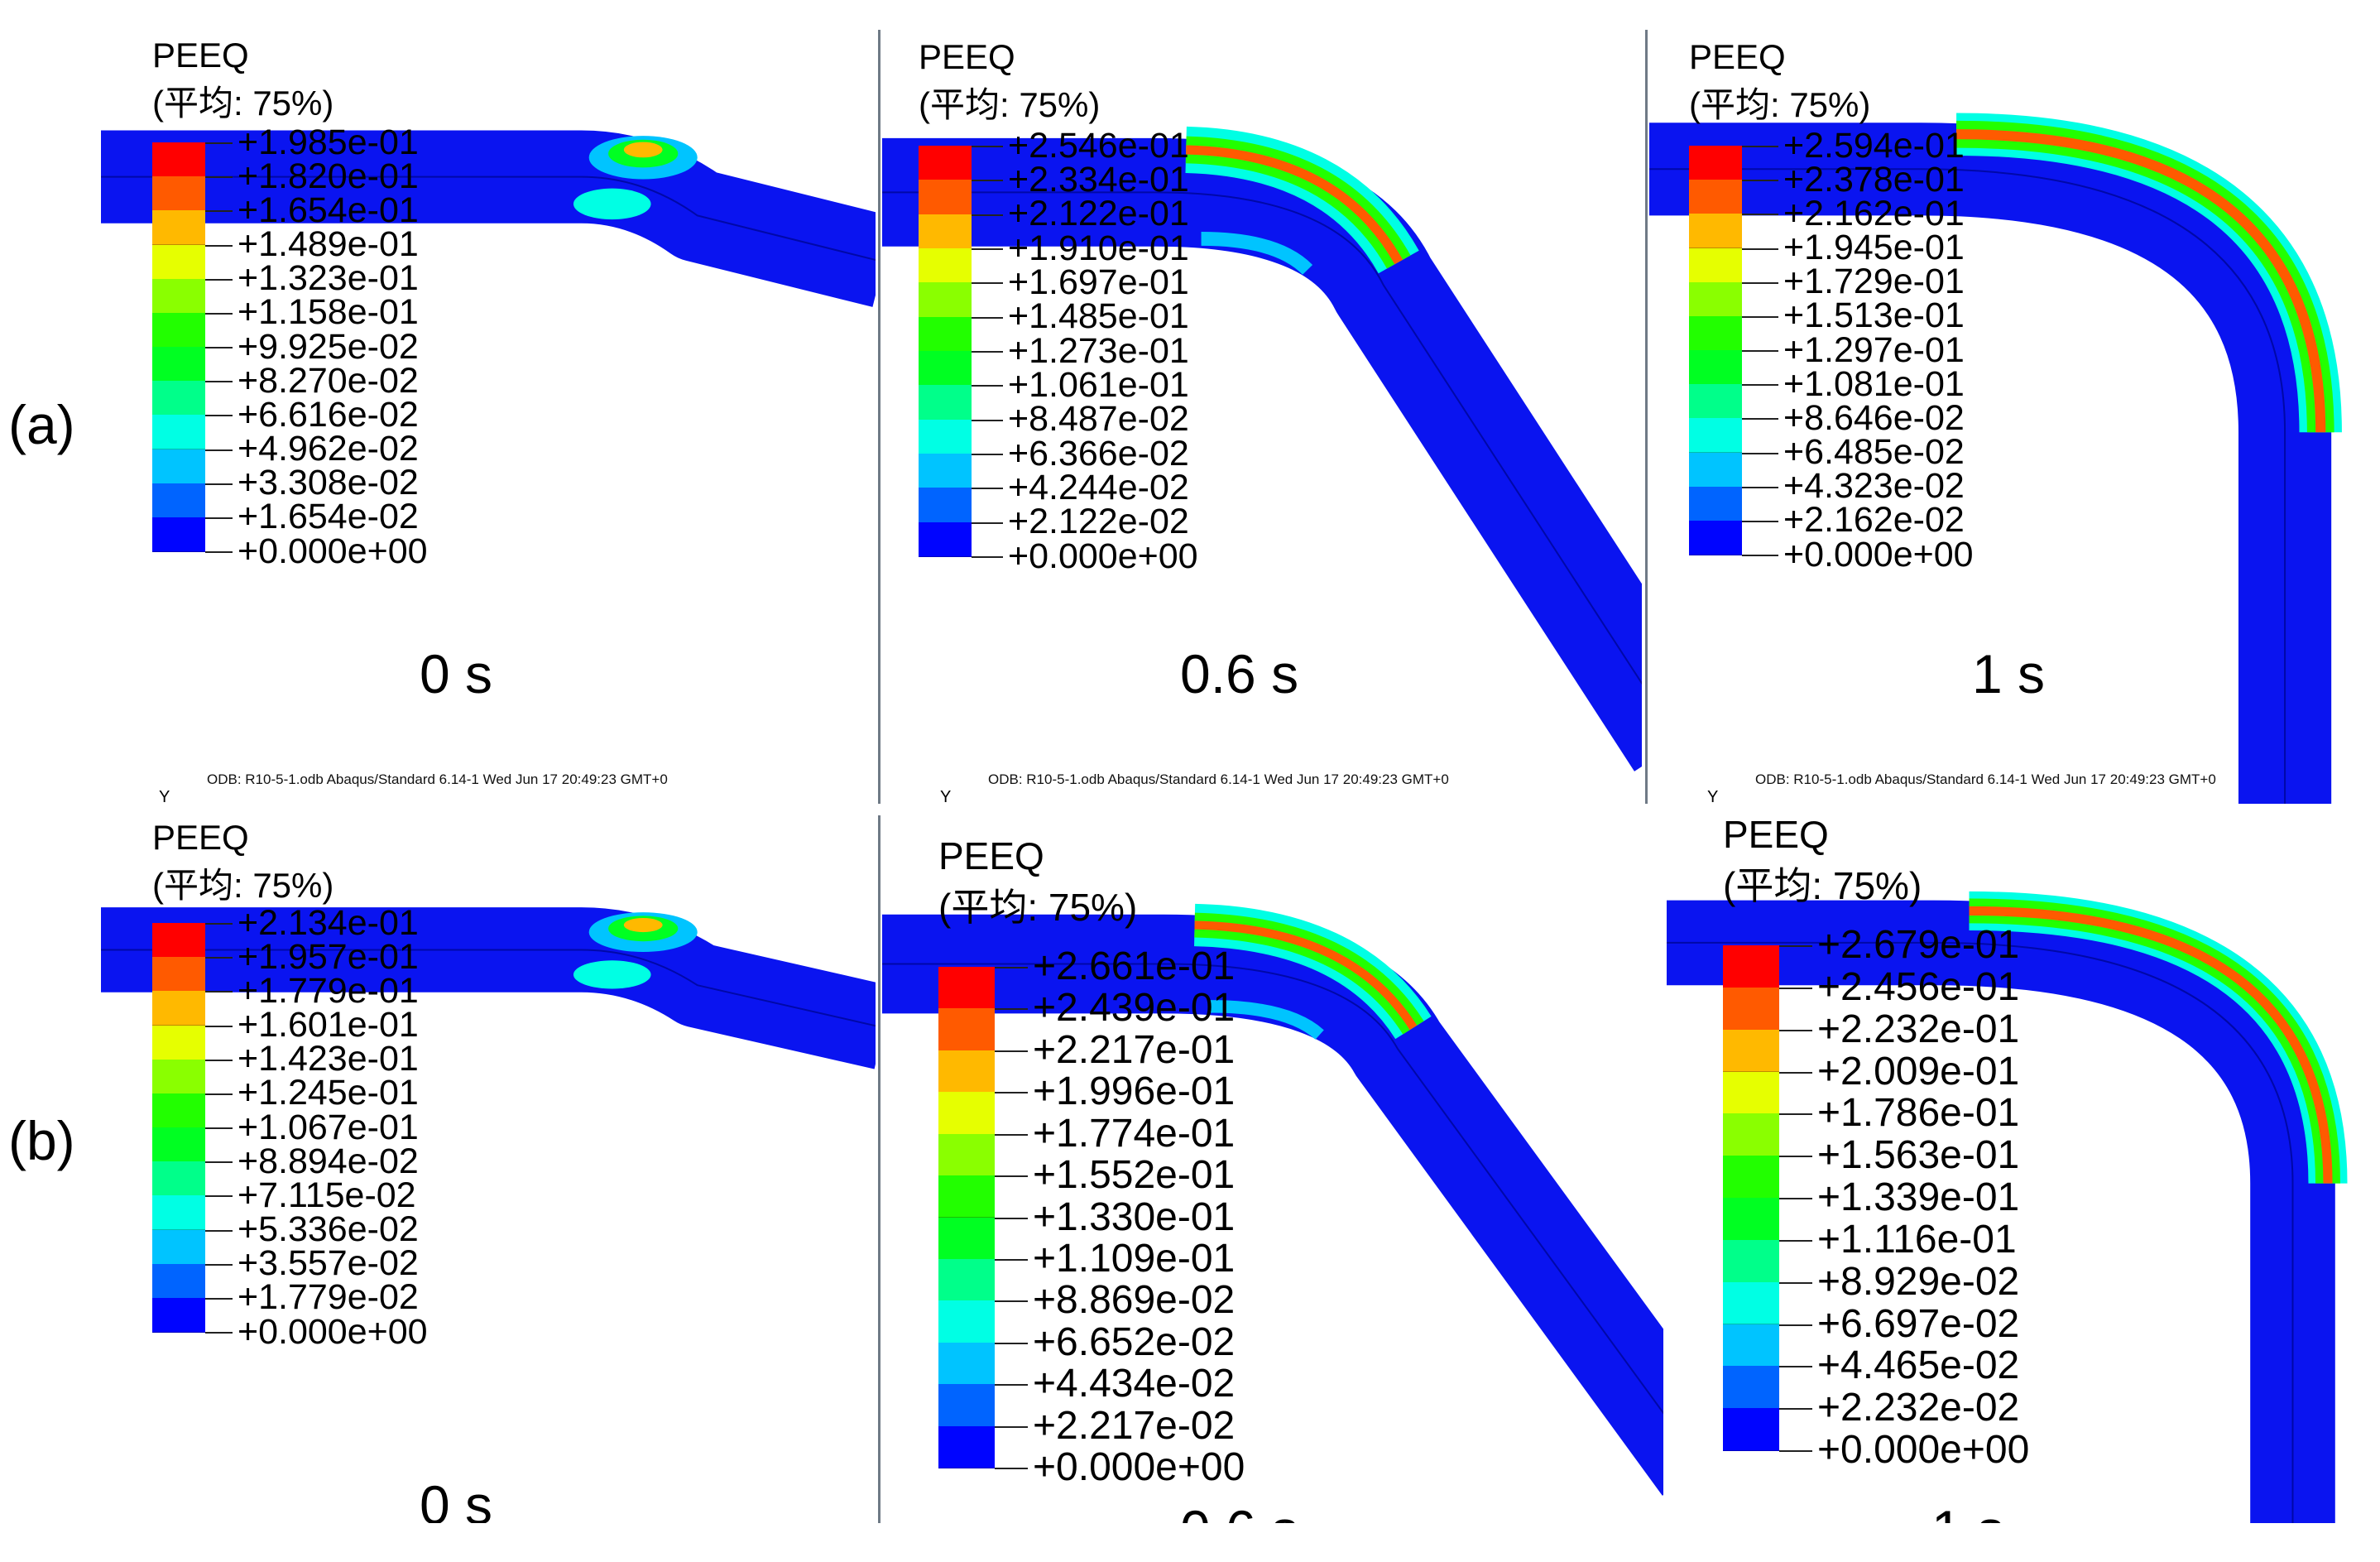  I want to click on legend-value: +1.654e-01, so click(328, 210).